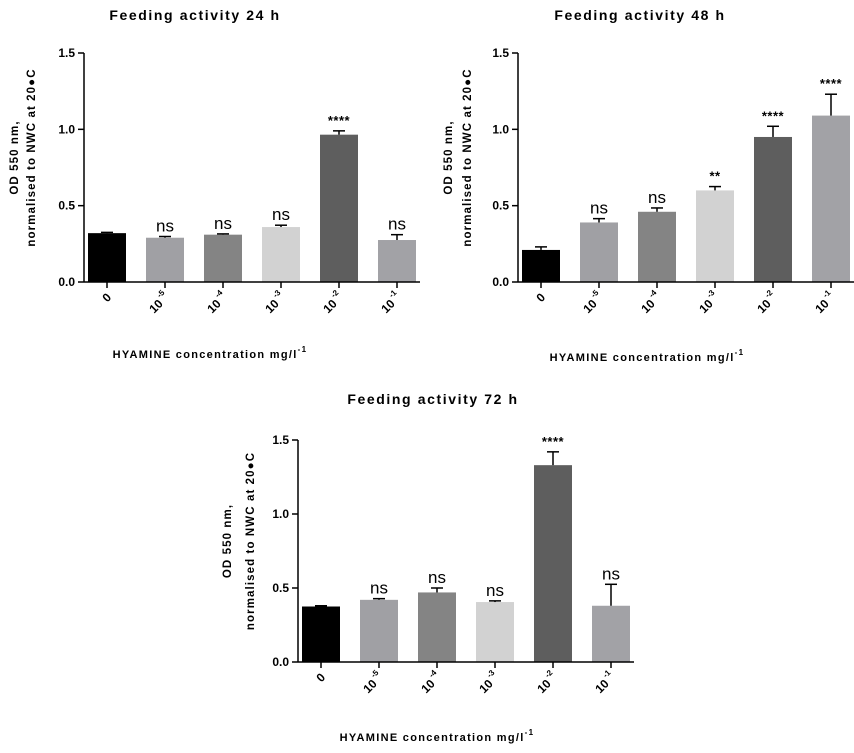 This screenshot has width=854, height=753. I want to click on y-tick-label: 1.5, so click(280, 440).